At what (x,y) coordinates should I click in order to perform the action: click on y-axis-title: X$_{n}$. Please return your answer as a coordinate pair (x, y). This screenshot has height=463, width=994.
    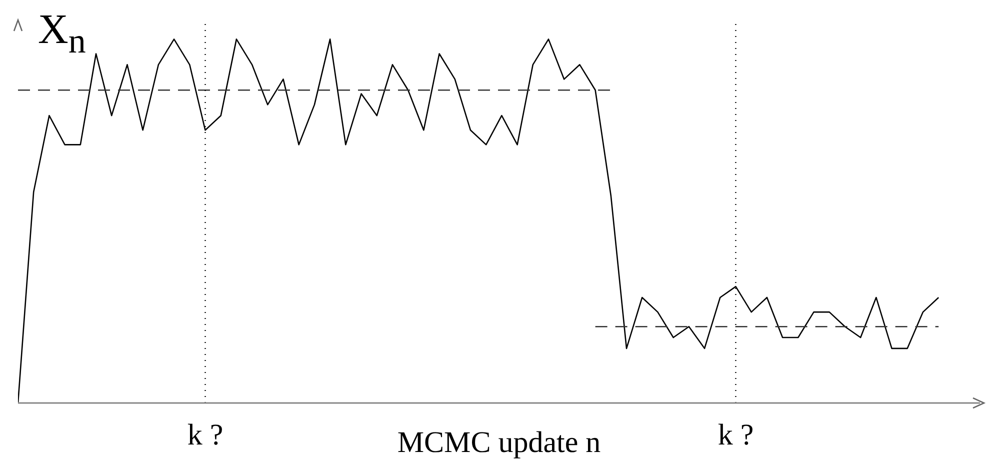
    Looking at the image, I should click on (62, 34).